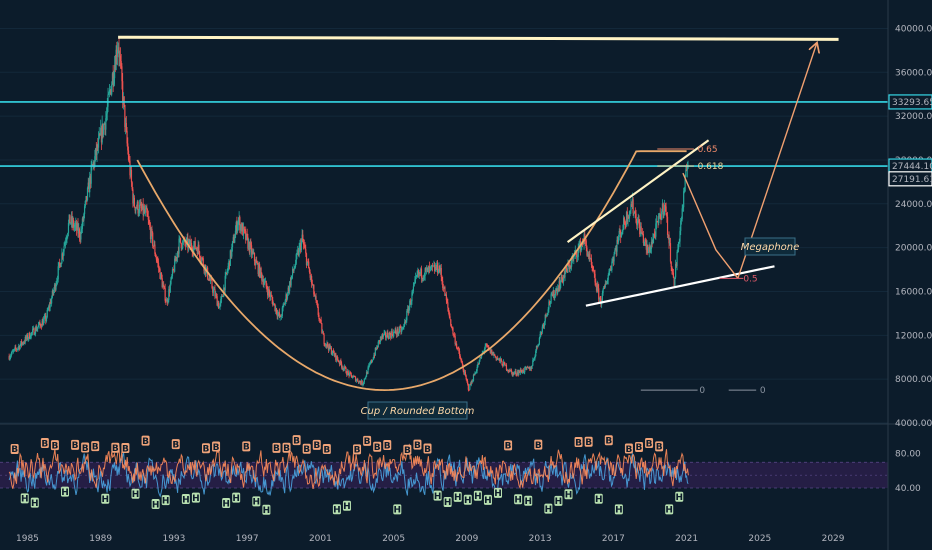 The image size is (932, 550). I want to click on x-tick-label: 2021, so click(686, 539).